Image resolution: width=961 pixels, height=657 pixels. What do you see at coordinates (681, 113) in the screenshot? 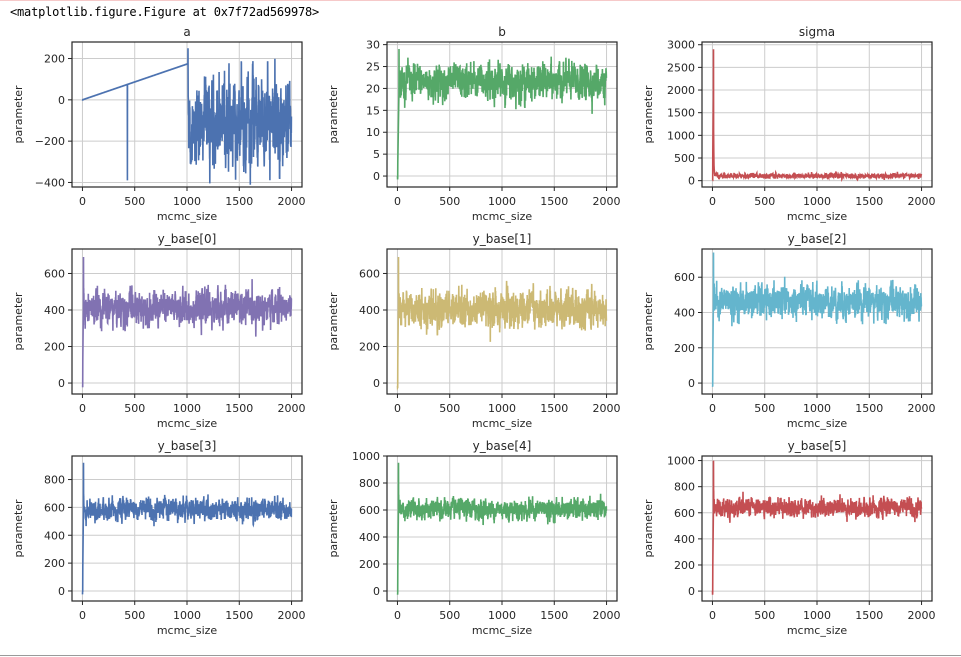
I see `y-tick-label: 1500` at bounding box center [681, 113].